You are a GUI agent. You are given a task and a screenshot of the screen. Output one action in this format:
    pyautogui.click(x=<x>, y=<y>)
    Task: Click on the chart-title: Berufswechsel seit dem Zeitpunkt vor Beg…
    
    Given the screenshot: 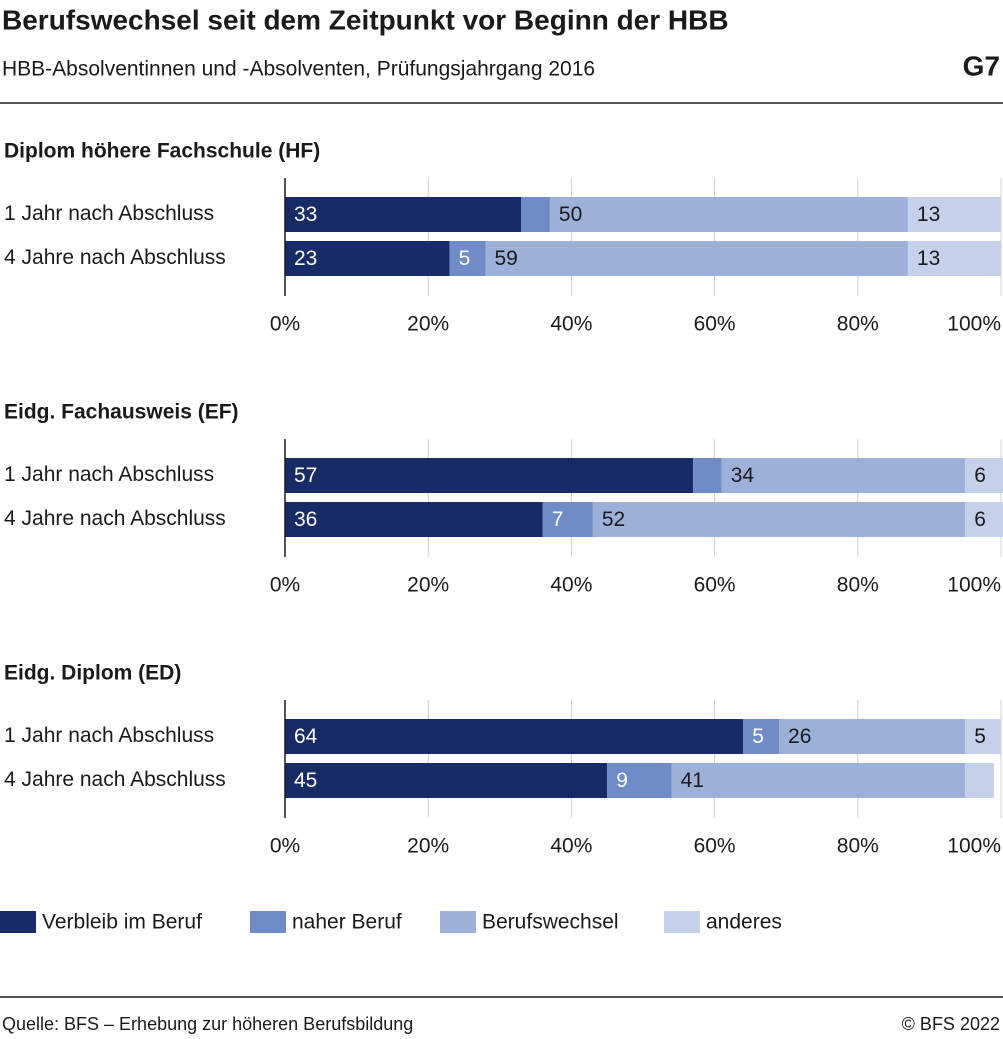 What is the action you would take?
    pyautogui.click(x=365, y=19)
    